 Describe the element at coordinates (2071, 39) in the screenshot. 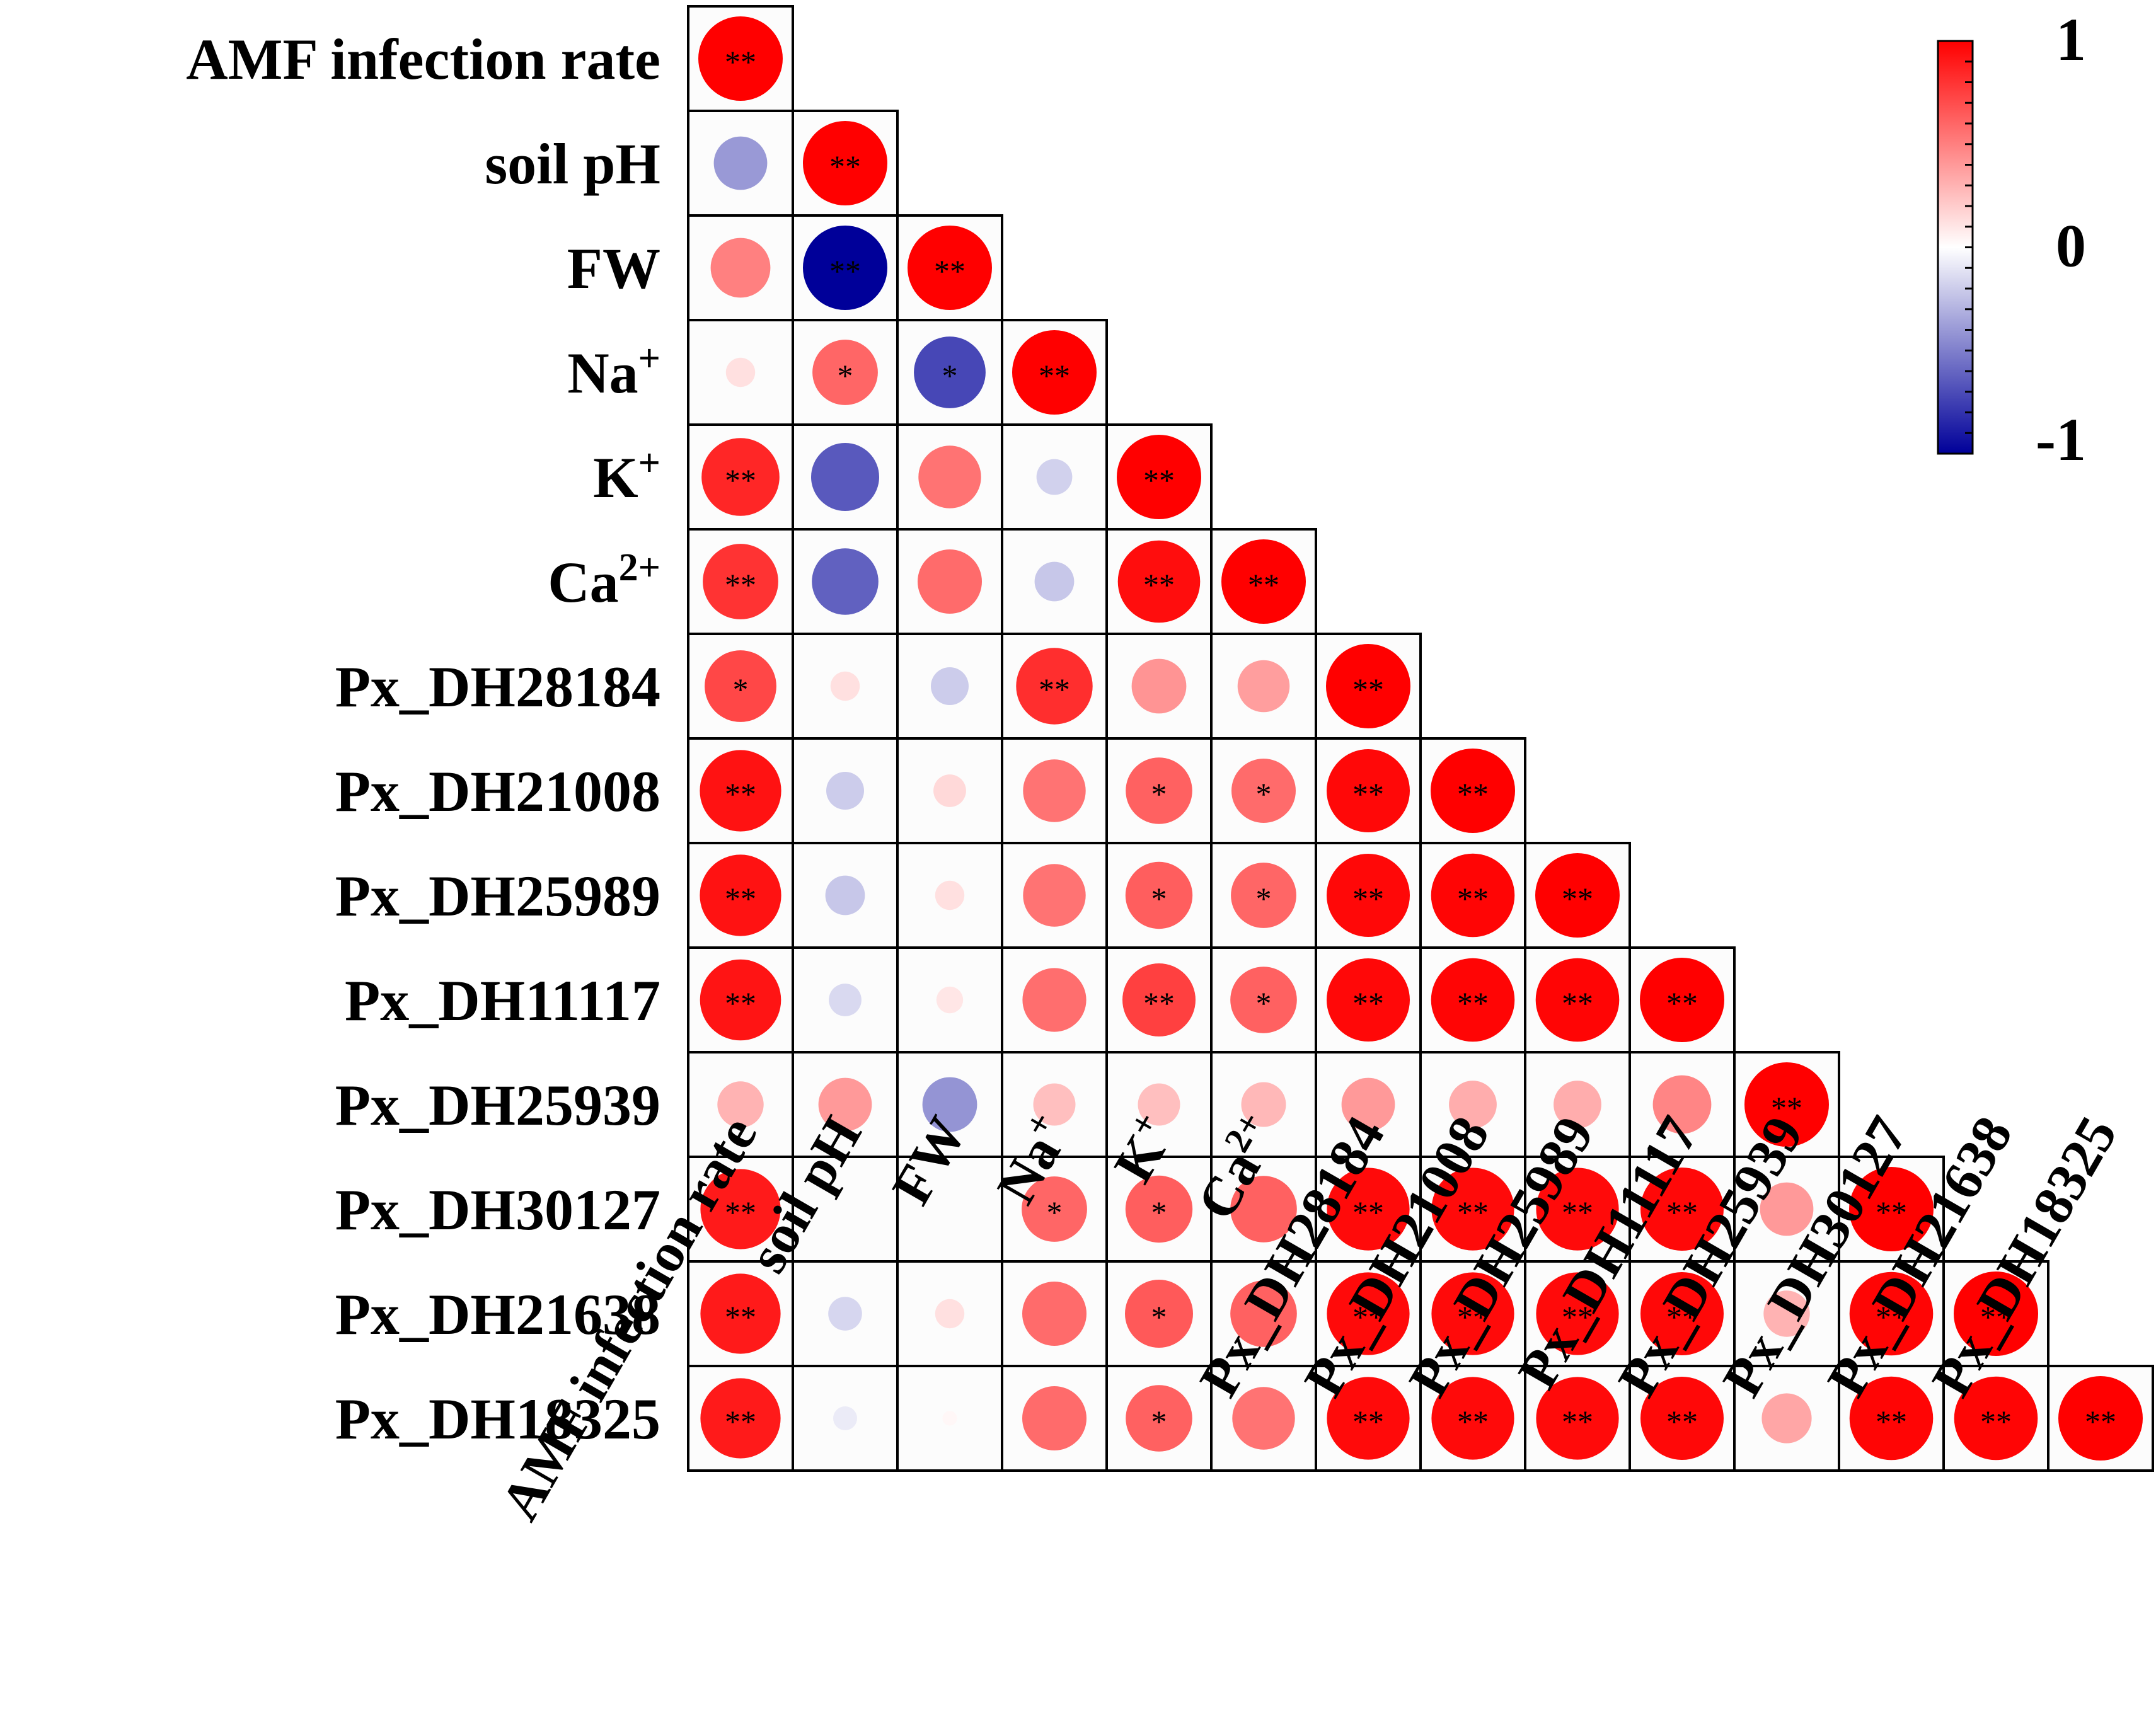

I see `legend-label-0: 1` at that location.